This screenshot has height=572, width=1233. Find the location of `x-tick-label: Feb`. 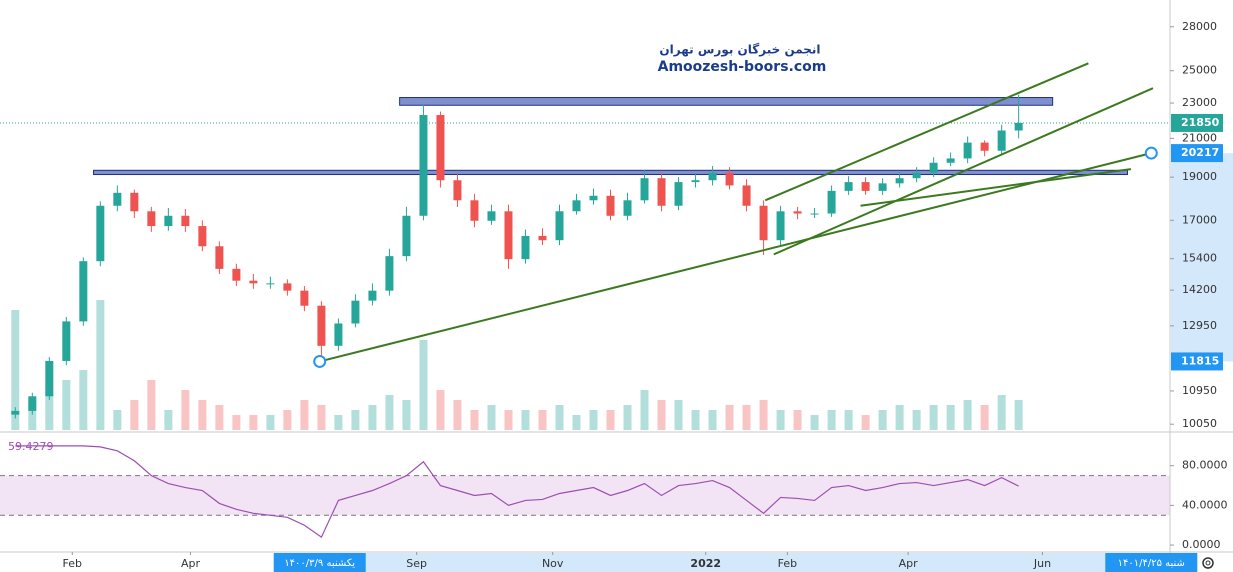

x-tick-label: Feb is located at coordinates (72, 563).